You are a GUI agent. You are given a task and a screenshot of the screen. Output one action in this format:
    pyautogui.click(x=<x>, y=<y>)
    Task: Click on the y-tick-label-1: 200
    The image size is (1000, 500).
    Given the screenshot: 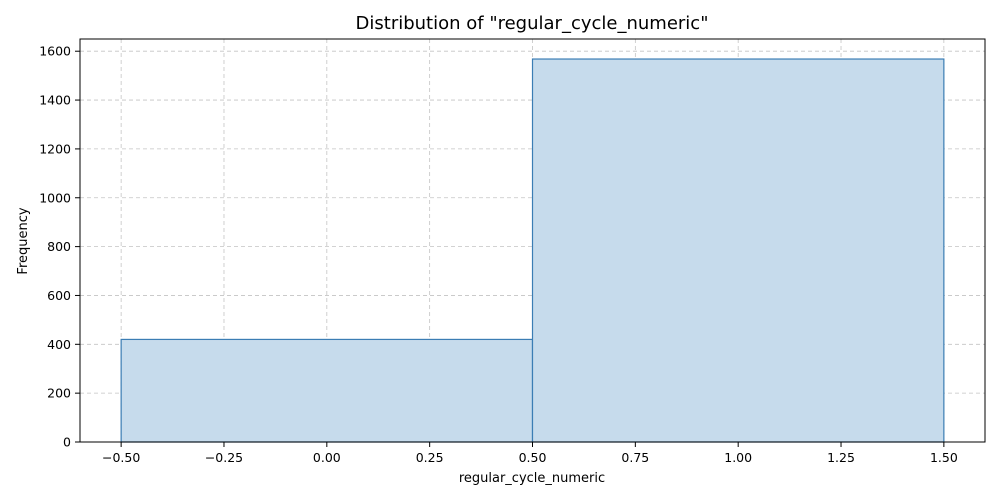 What is the action you would take?
    pyautogui.click(x=59, y=393)
    